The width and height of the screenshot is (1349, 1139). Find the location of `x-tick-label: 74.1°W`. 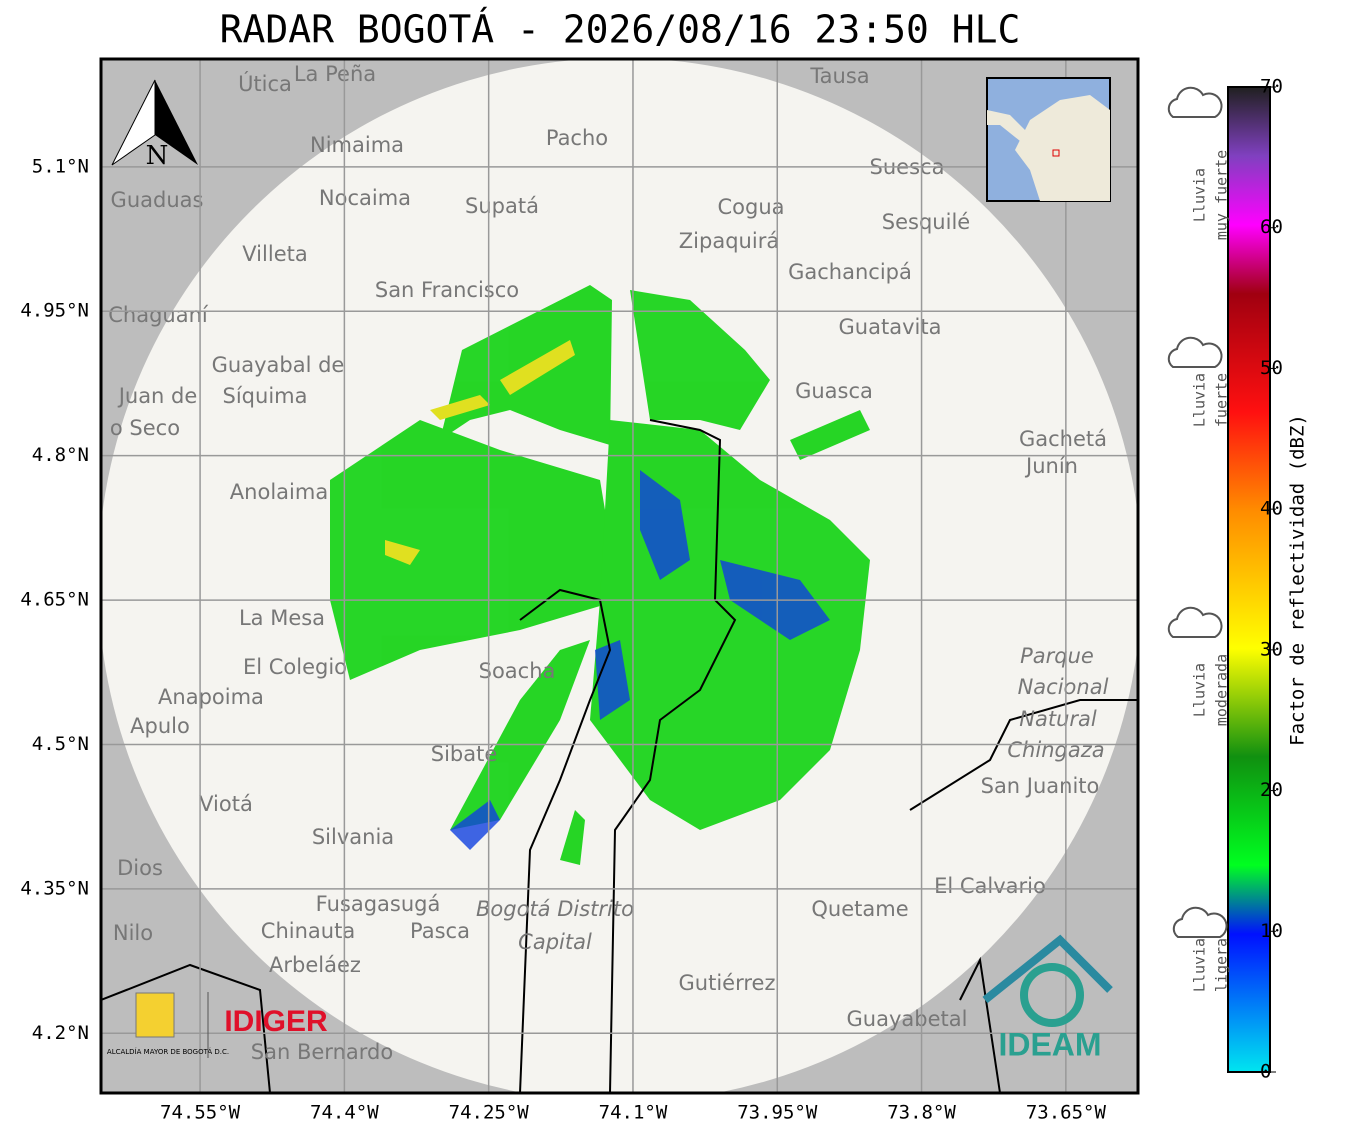

x-tick-label: 74.1°W is located at coordinates (633, 1113).